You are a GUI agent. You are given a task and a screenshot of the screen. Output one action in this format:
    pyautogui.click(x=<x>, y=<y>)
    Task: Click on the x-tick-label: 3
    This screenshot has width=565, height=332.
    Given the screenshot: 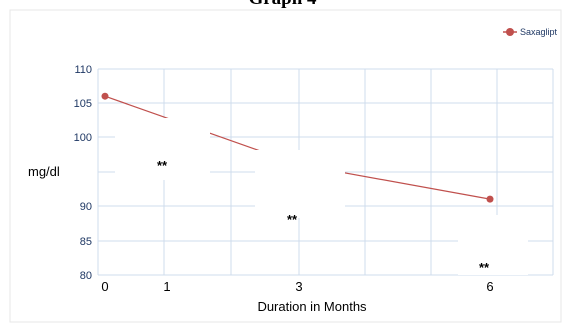 What is the action you would take?
    pyautogui.click(x=298, y=286)
    